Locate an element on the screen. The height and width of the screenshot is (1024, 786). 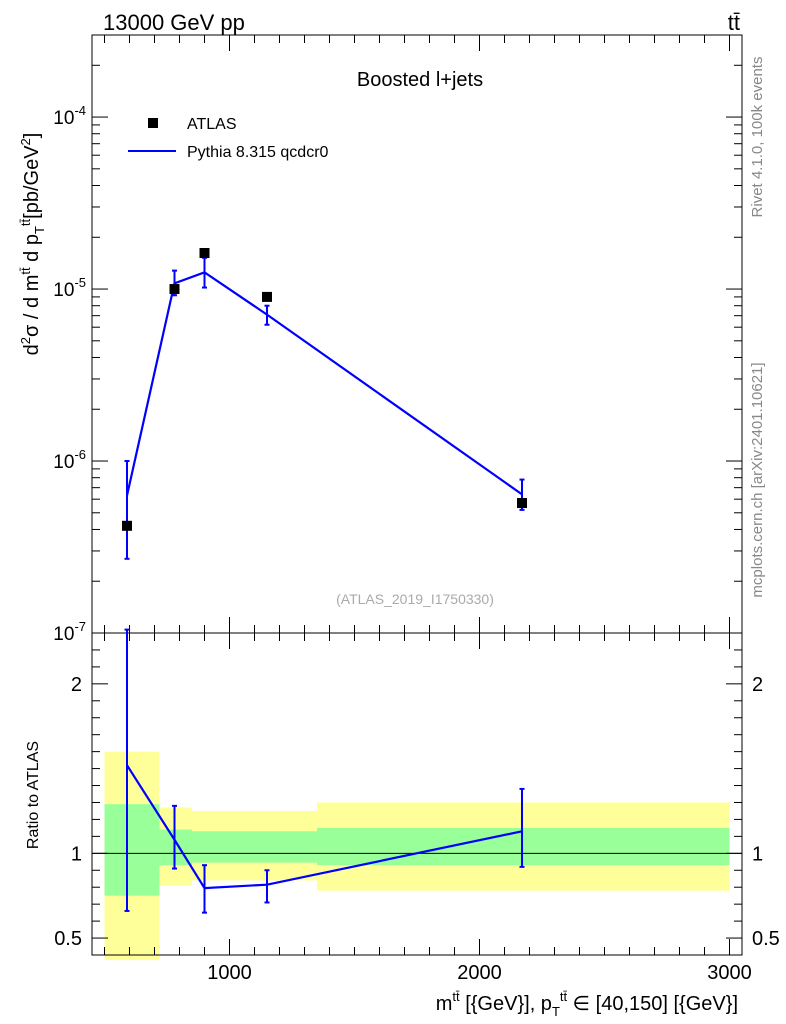
pythia-line is located at coordinates (324, 383).